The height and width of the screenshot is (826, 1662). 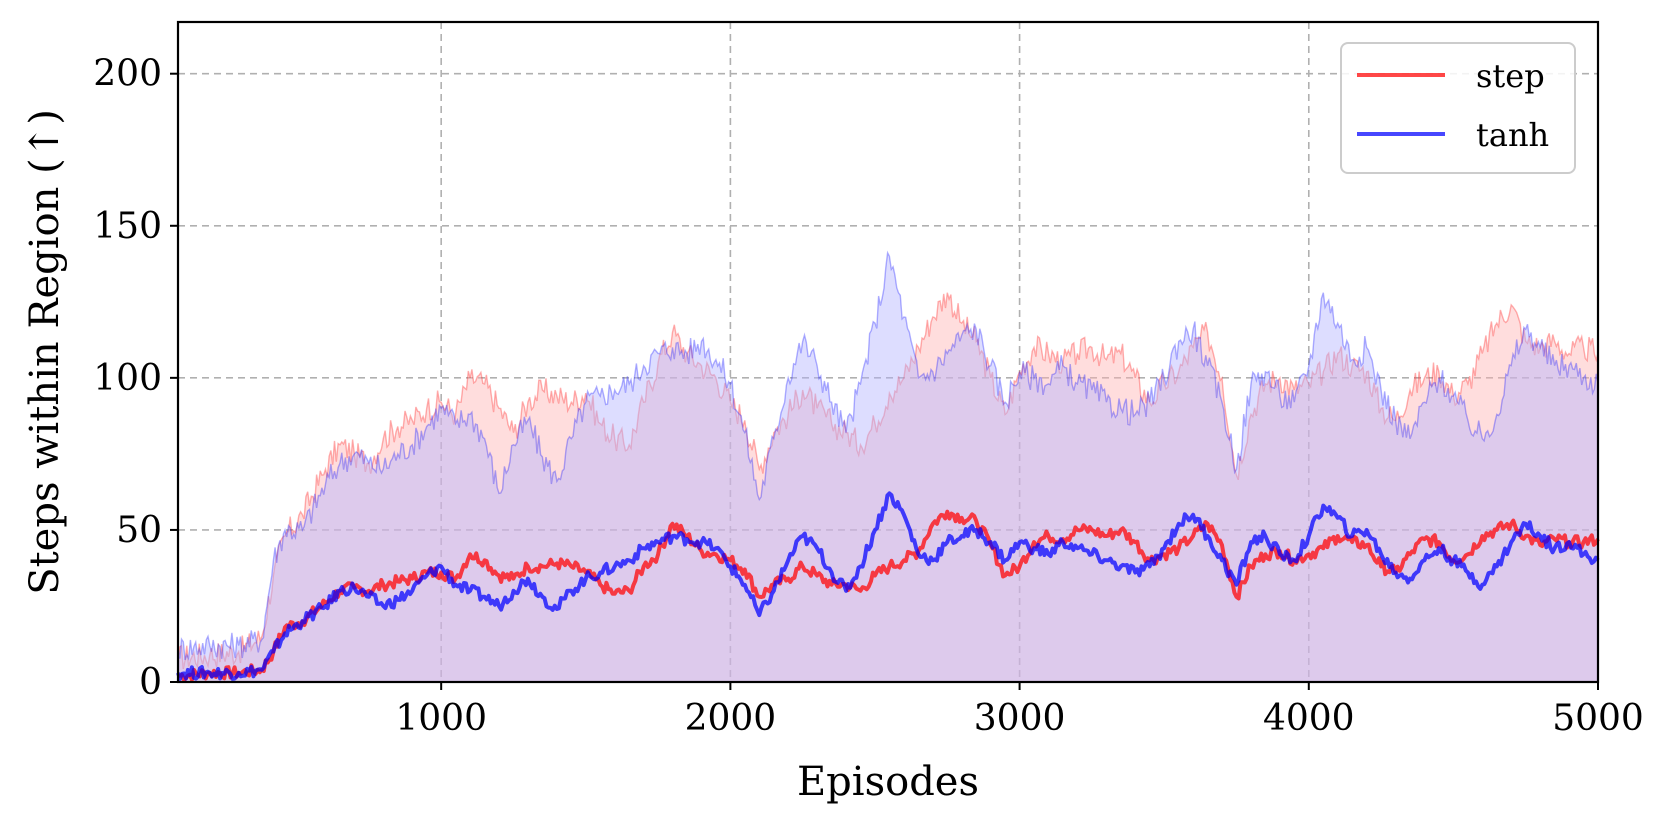 I want to click on x-tick-label: 4000, so click(x=1309, y=718).